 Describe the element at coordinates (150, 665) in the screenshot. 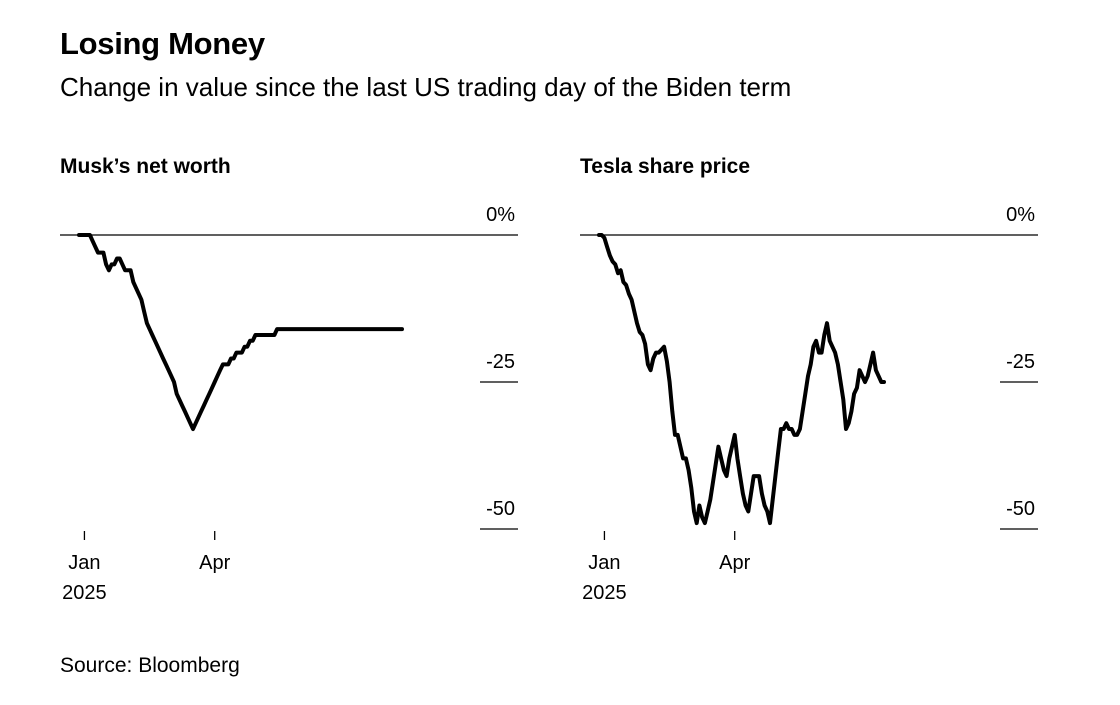

I see `source-note: Source: Bloomberg` at that location.